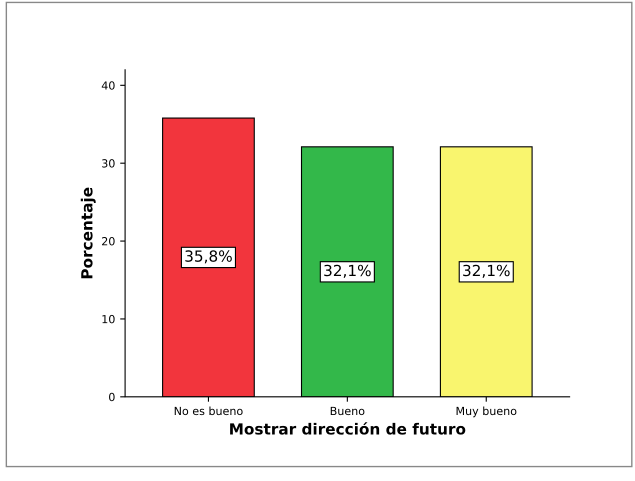 This screenshot has width=635, height=481. What do you see at coordinates (108, 319) in the screenshot?
I see `y-tick-label: 10` at bounding box center [108, 319].